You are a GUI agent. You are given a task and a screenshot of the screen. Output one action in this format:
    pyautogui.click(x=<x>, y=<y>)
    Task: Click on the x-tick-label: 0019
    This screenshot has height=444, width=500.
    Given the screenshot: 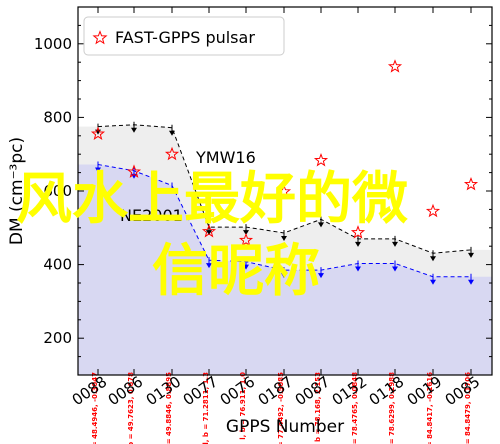 What is the action you would take?
    pyautogui.click(x=425, y=391)
    